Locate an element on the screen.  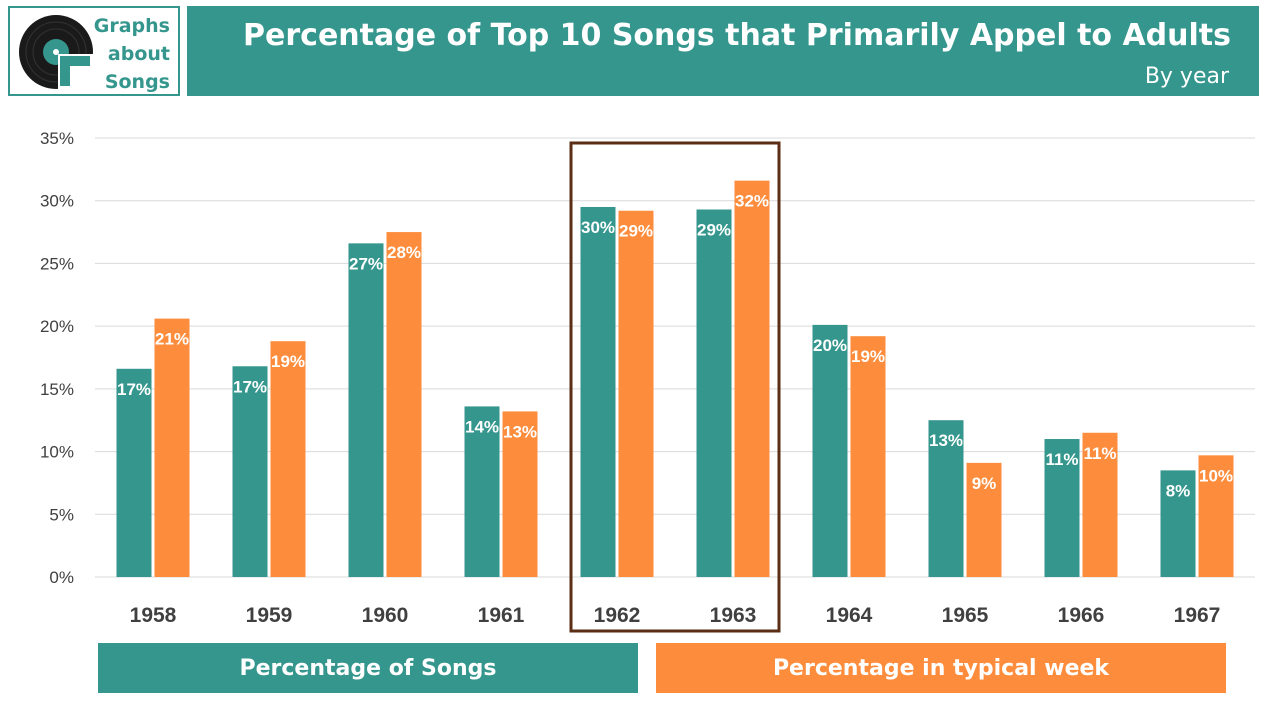
legend-songs: Percentage of Songs is located at coordinates (368, 668).